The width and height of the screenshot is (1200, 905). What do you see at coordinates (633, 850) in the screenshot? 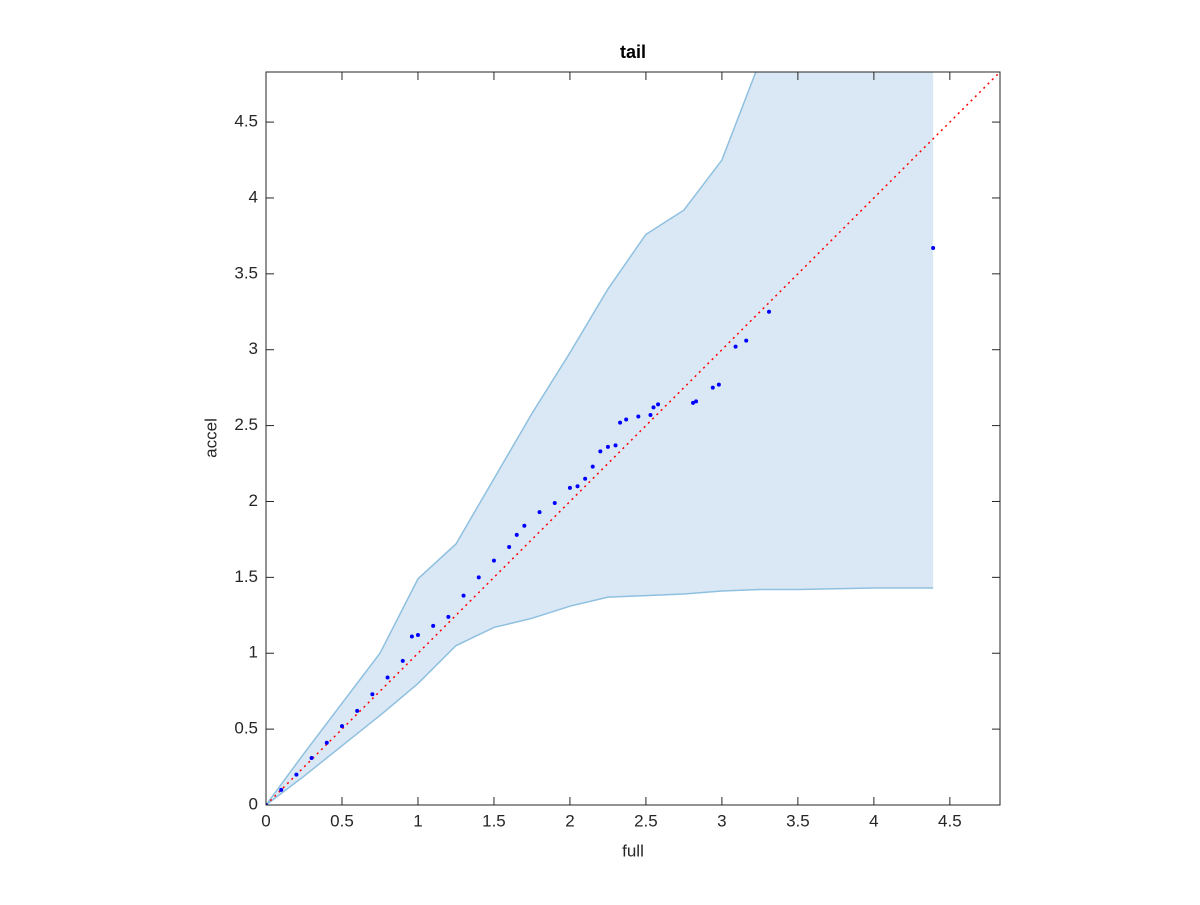
I see `x-axis-label: full` at bounding box center [633, 850].